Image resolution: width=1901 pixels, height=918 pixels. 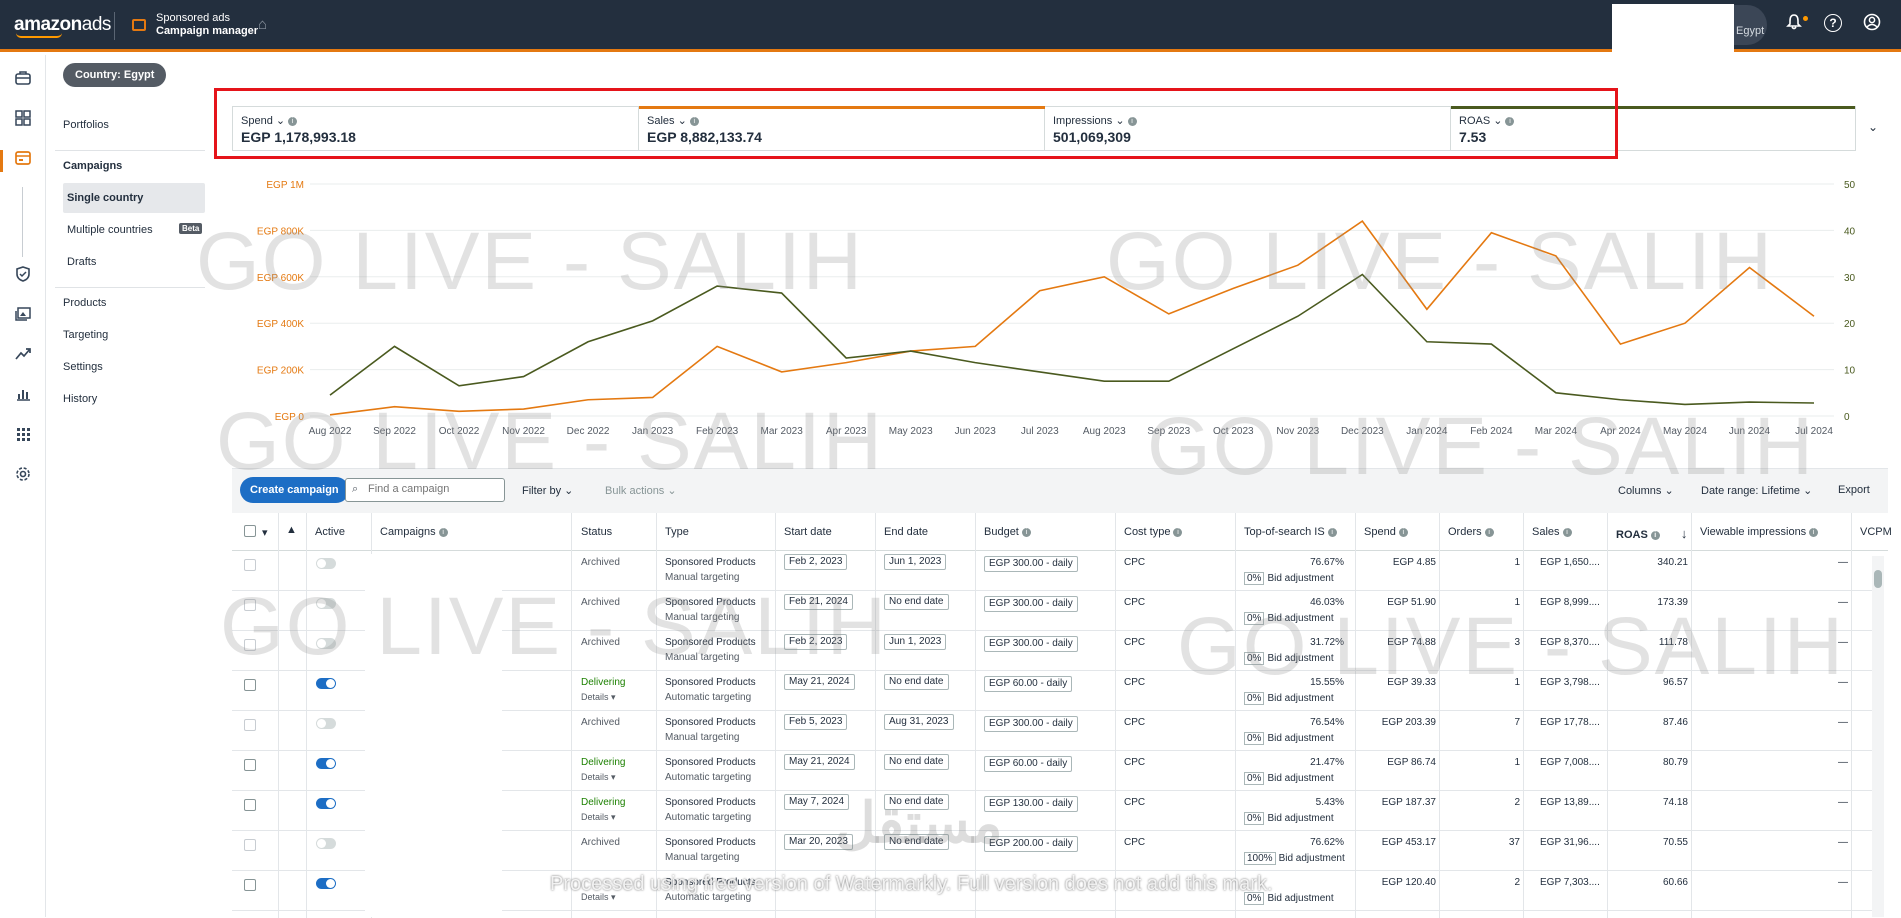 I want to click on search-input: ⌕, so click(x=425, y=490).